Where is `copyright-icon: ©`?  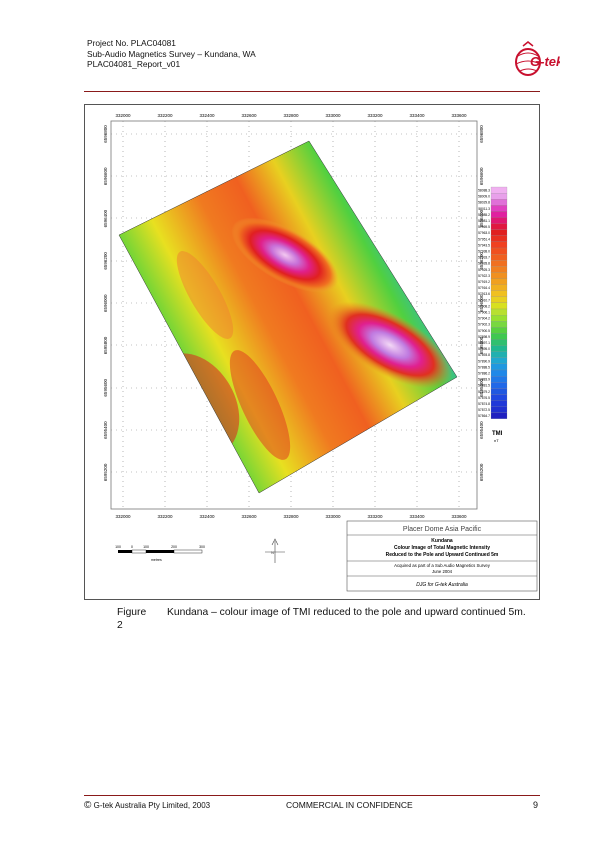 copyright-icon: © is located at coordinates (88, 805).